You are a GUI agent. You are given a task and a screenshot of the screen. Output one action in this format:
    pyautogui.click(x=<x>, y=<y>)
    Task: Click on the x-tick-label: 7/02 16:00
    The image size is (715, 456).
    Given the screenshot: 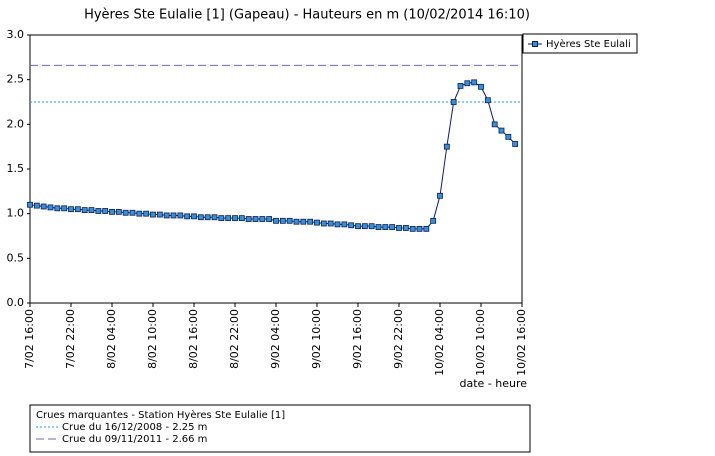 What is the action you would take?
    pyautogui.click(x=29, y=339)
    